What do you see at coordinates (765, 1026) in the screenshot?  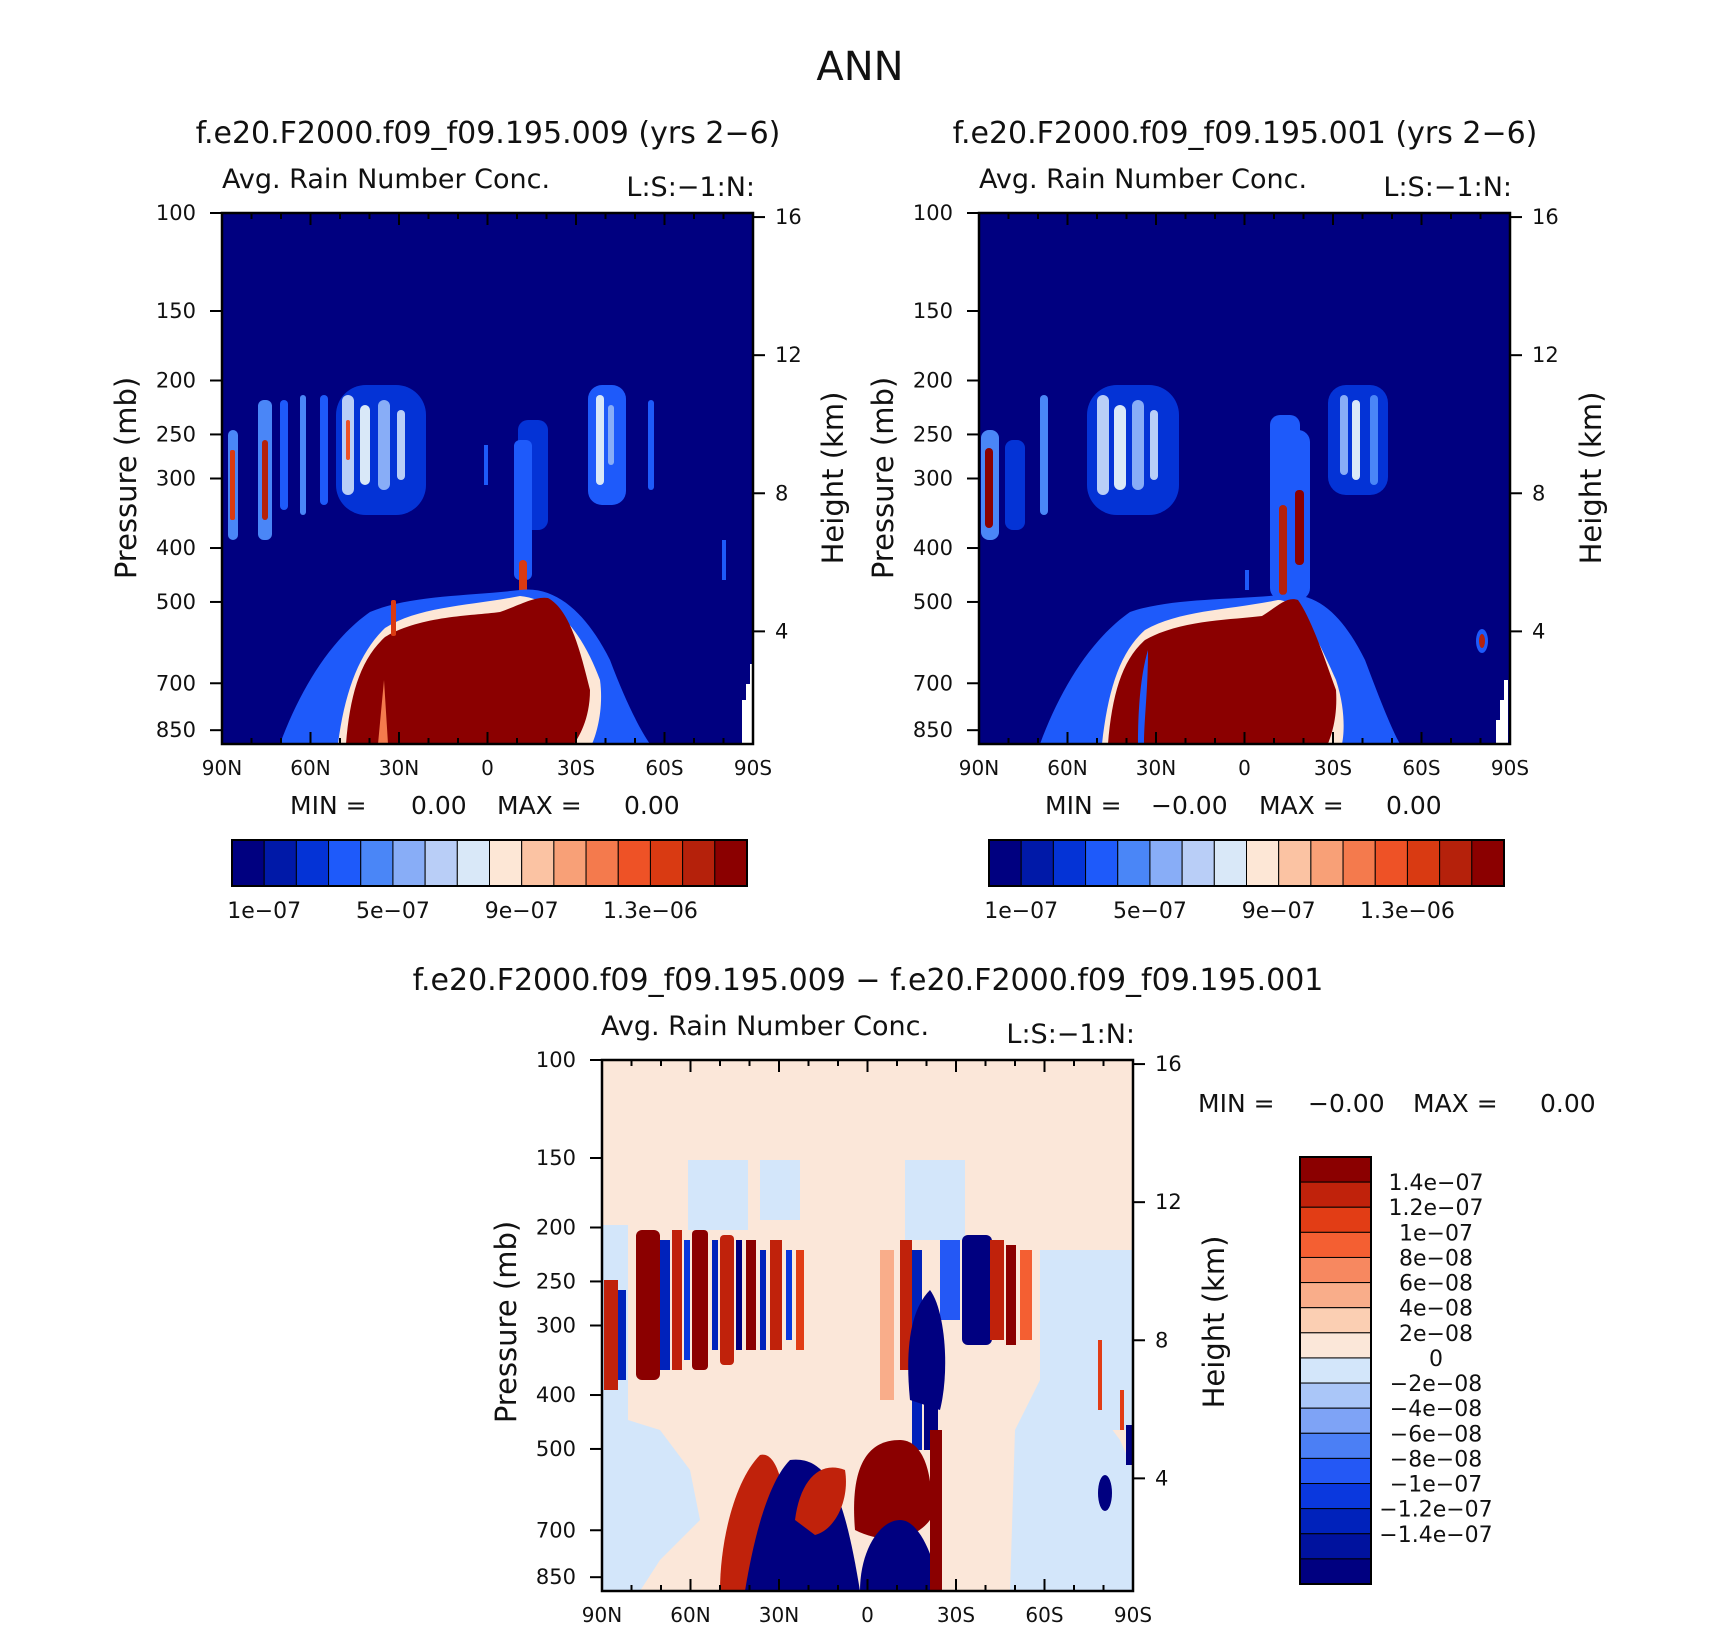 I see `panel-subtitle: Avg. Rain Number Conc.` at bounding box center [765, 1026].